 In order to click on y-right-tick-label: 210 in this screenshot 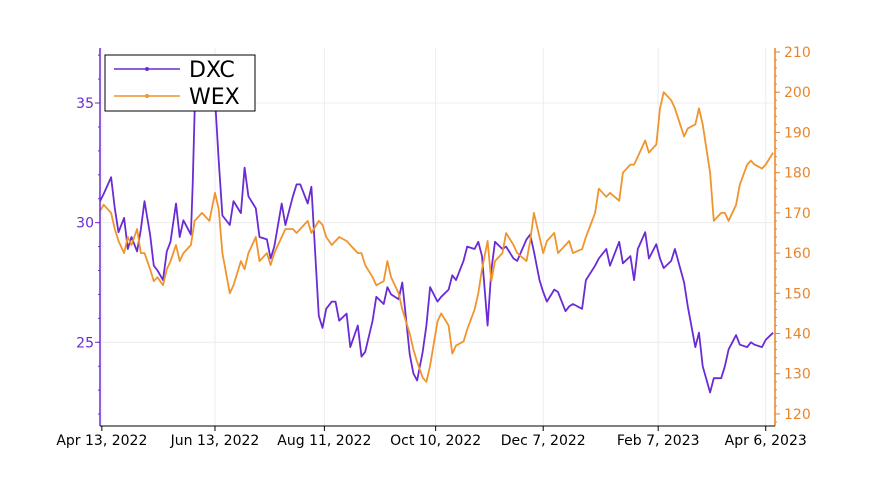, I will do `click(797, 53)`.